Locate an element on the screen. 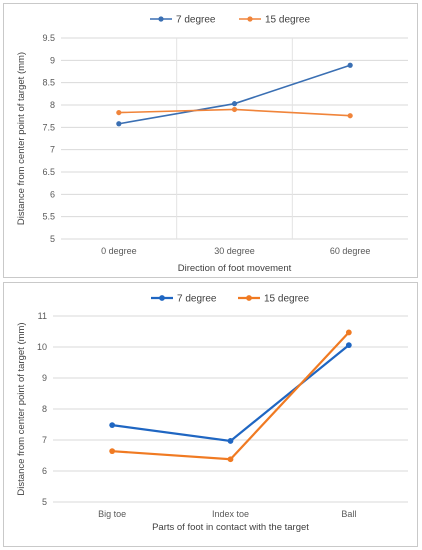 The image size is (422, 550). top-chart-y-tick-label: 8 is located at coordinates (52, 105).